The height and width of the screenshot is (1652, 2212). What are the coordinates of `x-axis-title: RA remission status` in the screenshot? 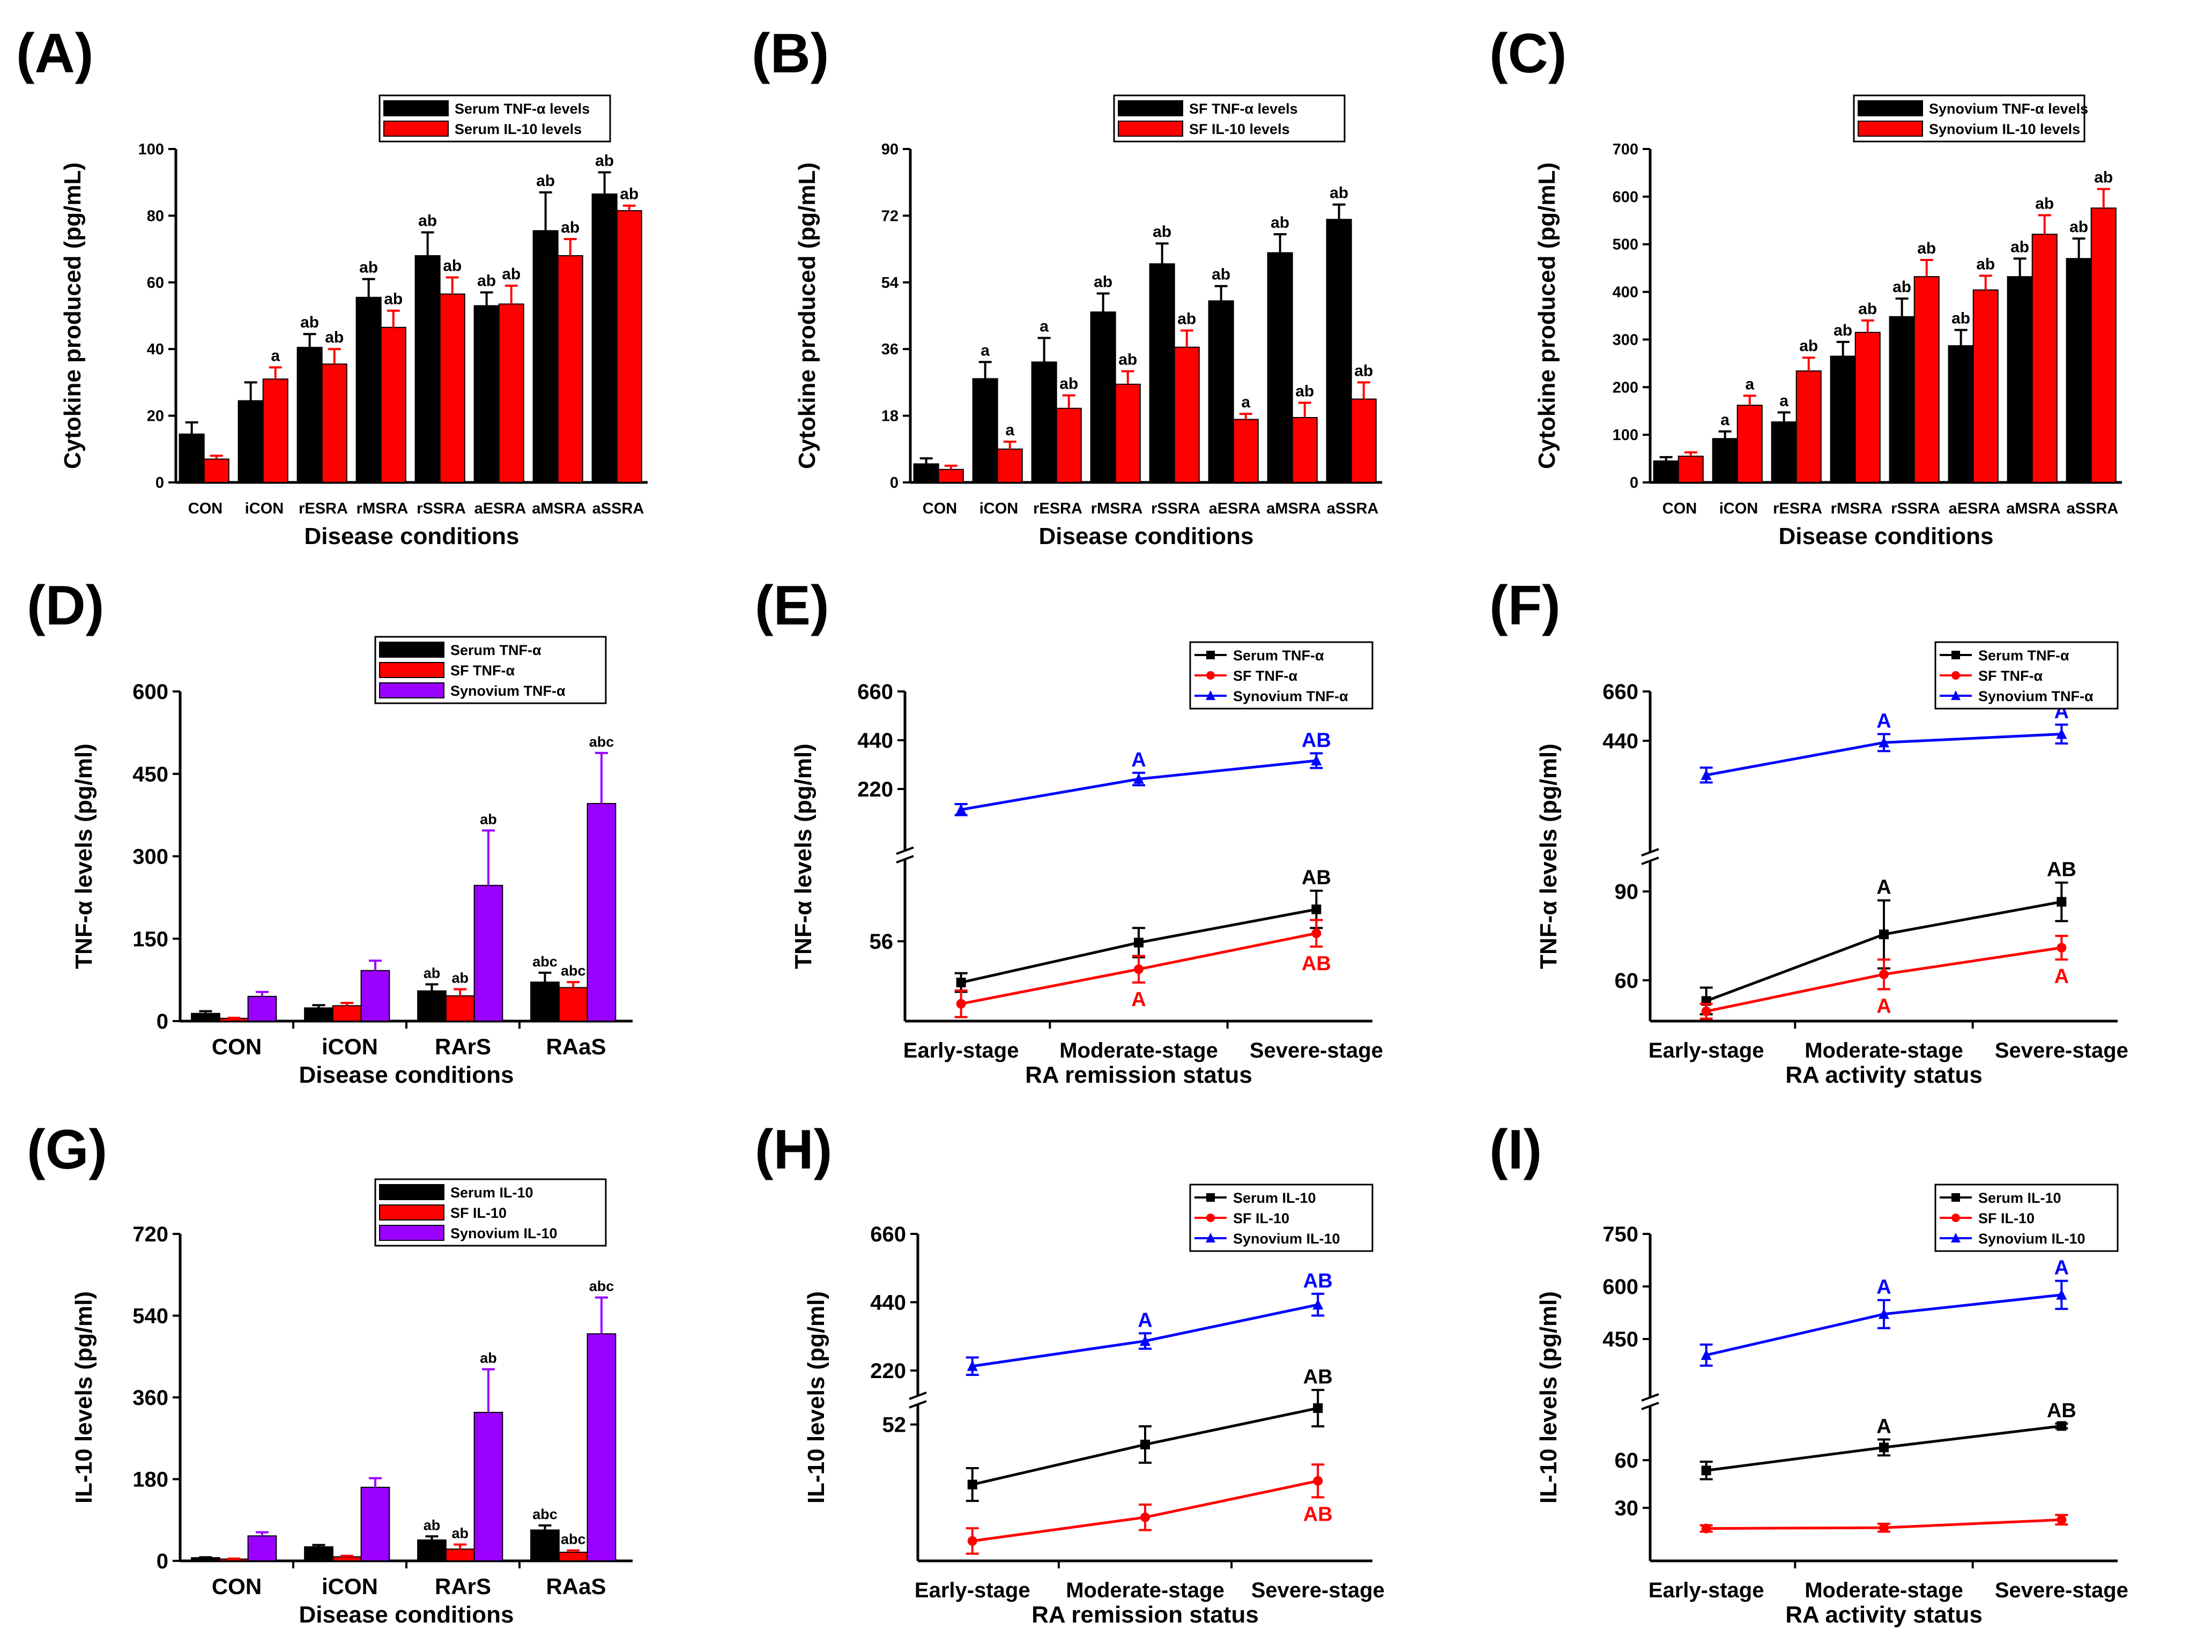 It's located at (1145, 1615).